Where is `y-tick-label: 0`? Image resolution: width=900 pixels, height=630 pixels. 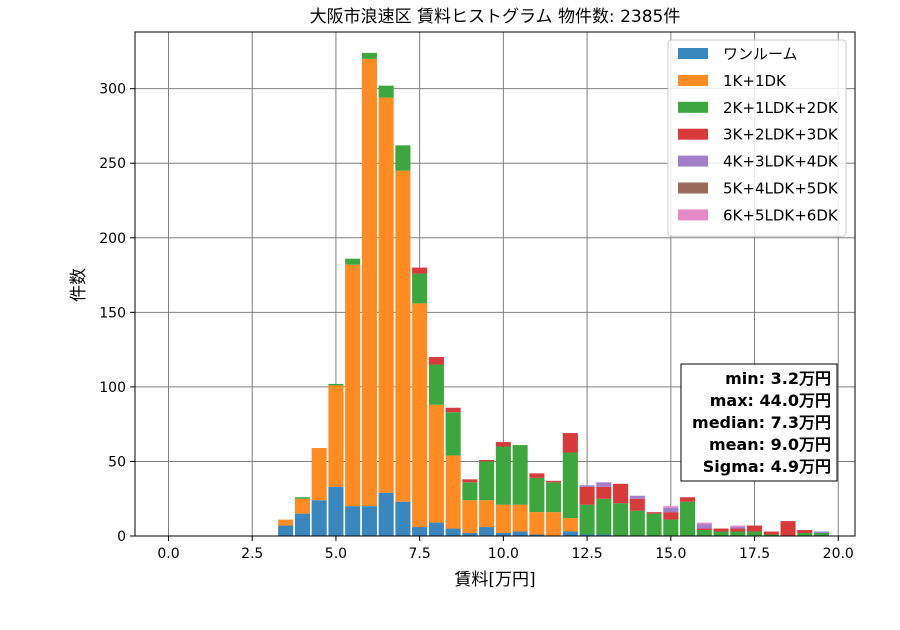 y-tick-label: 0 is located at coordinates (121, 537).